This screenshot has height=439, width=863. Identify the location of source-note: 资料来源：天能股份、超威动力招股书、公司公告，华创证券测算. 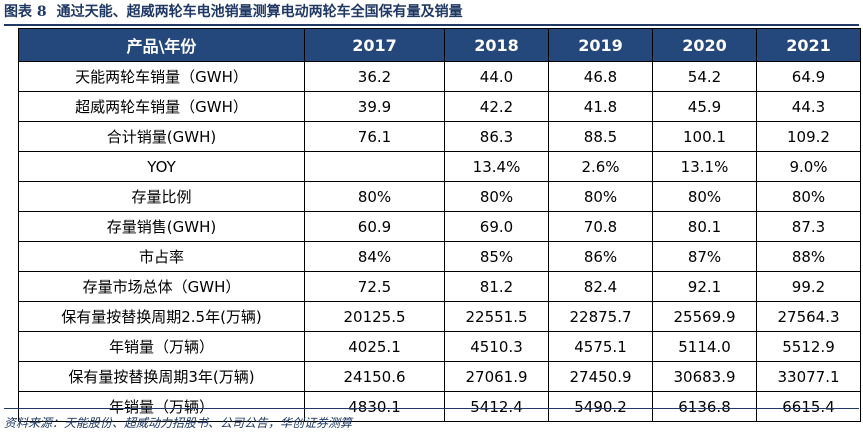
(178, 423).